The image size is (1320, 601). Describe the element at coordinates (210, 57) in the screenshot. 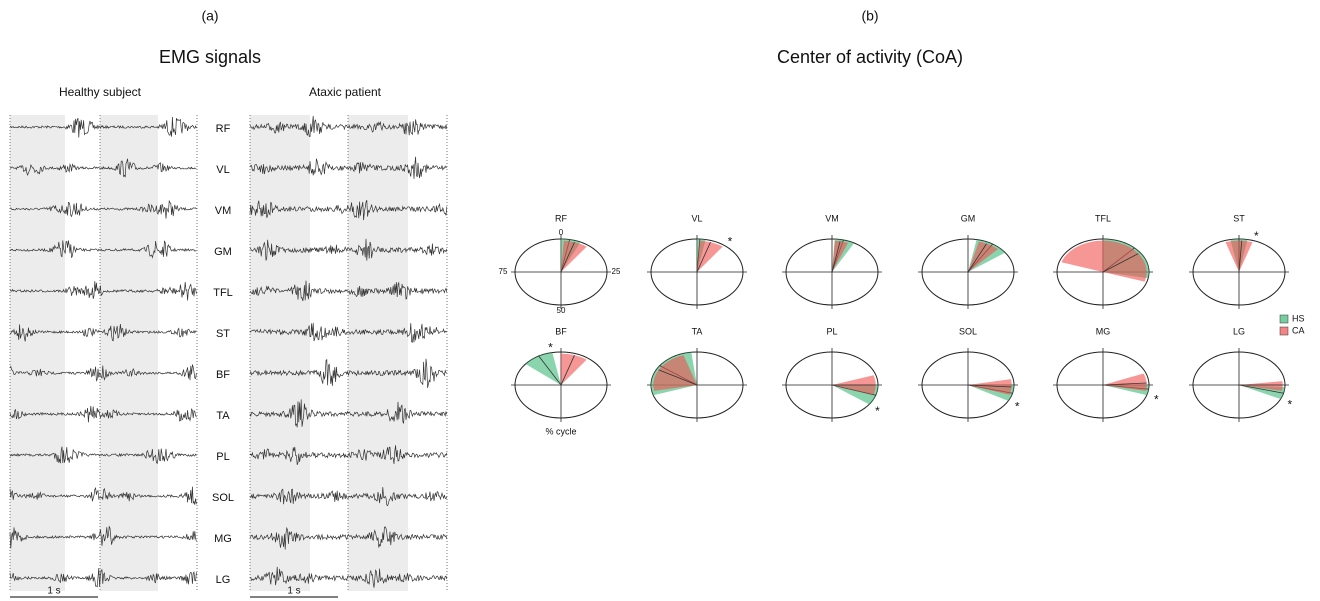

I see `panel-title: EMG signals` at that location.